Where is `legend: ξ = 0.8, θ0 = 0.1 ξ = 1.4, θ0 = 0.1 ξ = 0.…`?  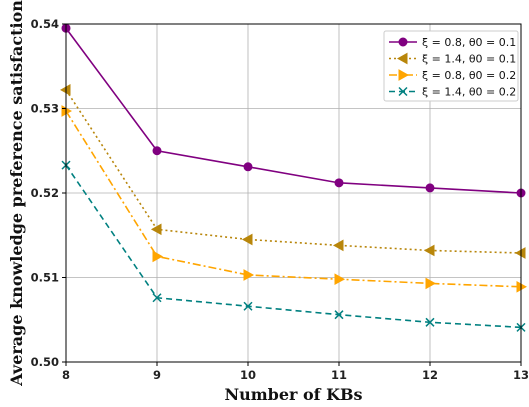
legend: ξ = 0.8, θ0 = 0.1 ξ = 1.4, θ0 = 0.1 ξ = 0.… is located at coordinates (451, 66).